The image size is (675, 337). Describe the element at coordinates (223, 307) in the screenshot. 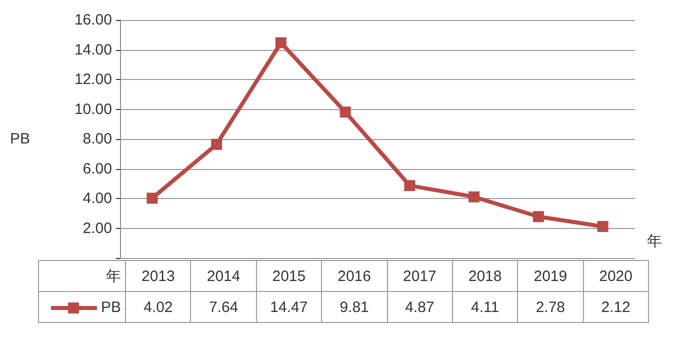

I see `data-label: 7.64` at that location.